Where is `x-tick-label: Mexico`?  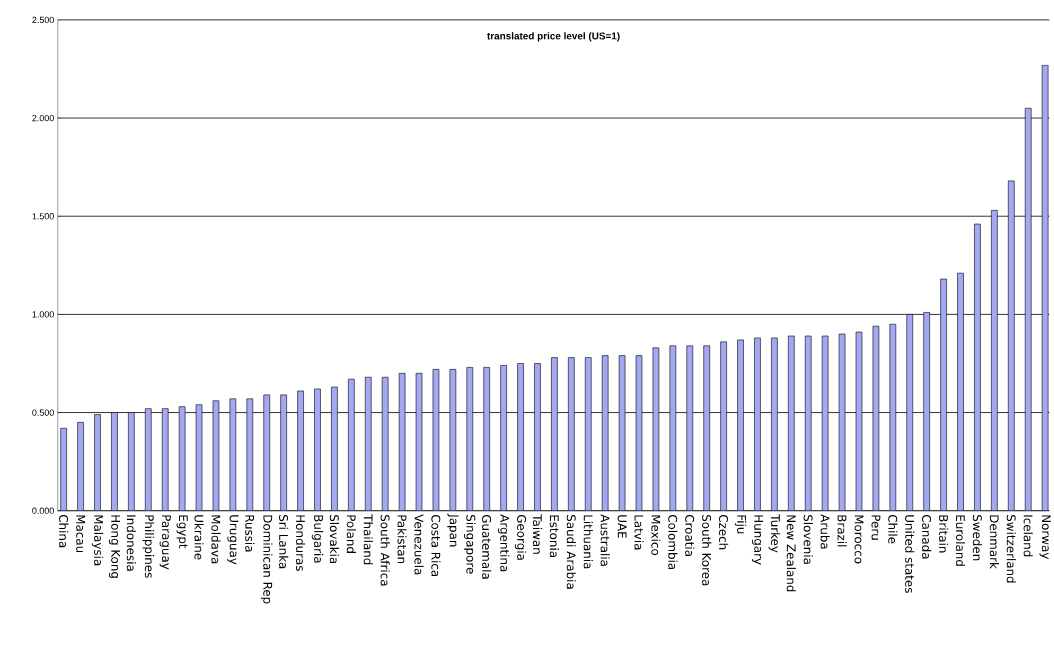 x-tick-label: Mexico is located at coordinates (656, 535).